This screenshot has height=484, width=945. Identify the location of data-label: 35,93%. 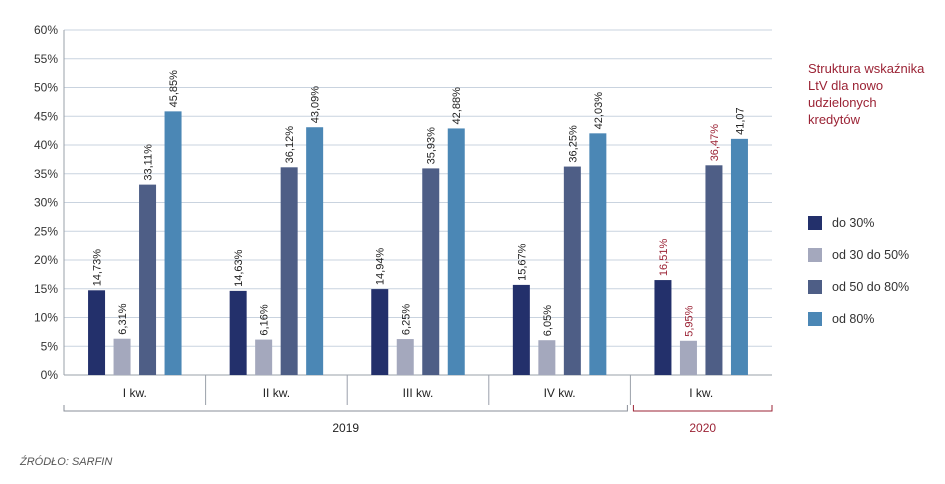
(432, 146).